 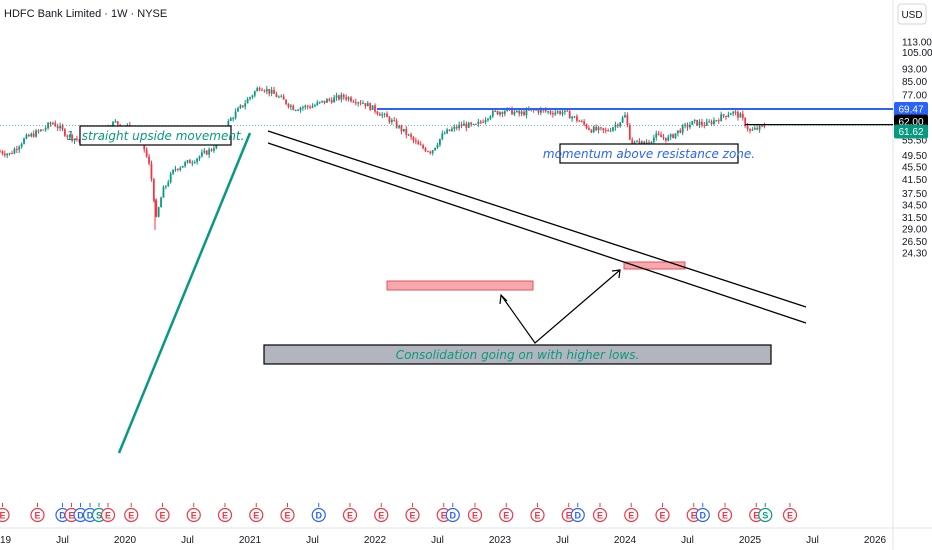 I want to click on x-tick-label: 2020, so click(x=125, y=540).